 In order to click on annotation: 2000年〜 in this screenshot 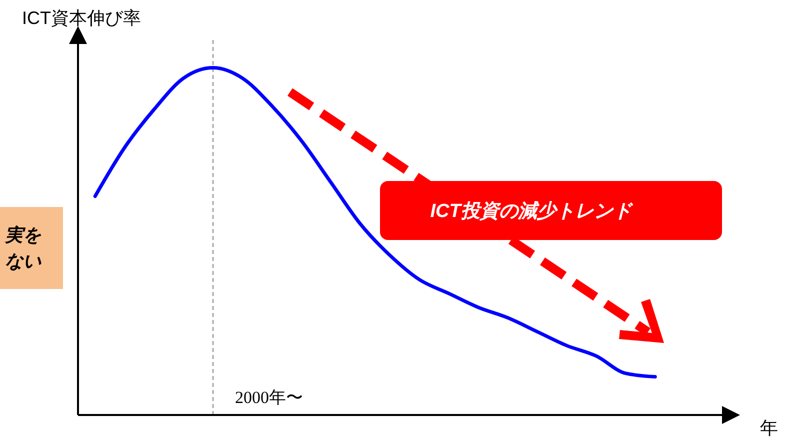, I will do `click(268, 397)`.